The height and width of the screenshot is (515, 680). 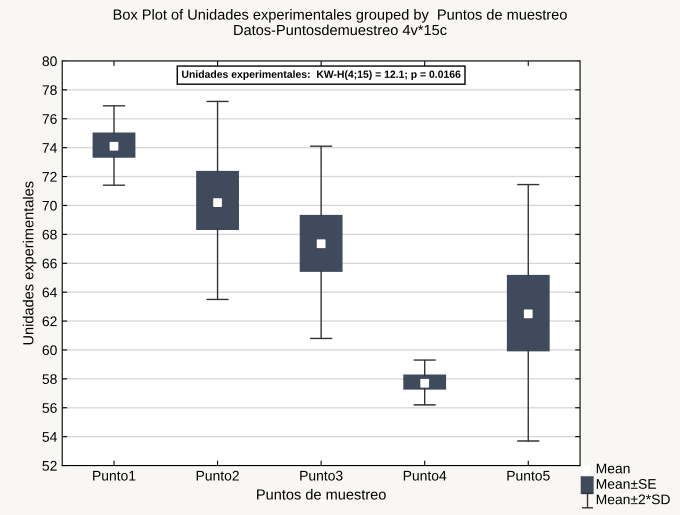 I want to click on x-tick-label: Punto4, so click(x=425, y=475).